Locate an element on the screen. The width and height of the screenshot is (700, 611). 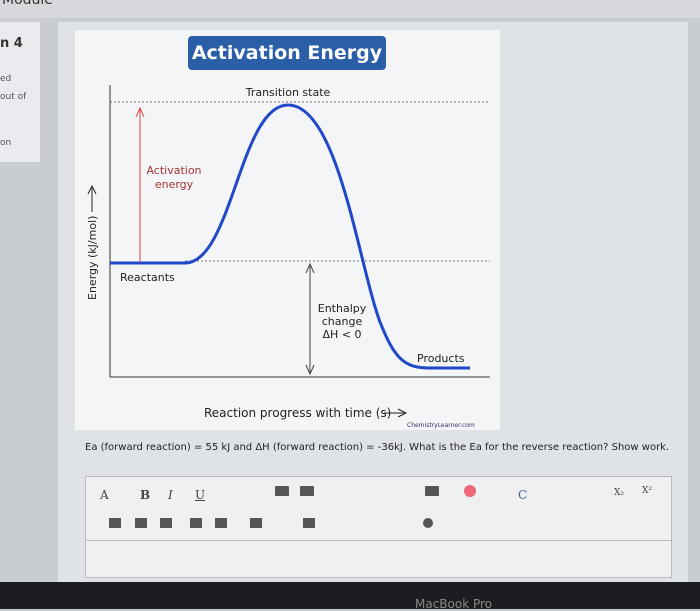
device-label: MacBook Pro is located at coordinates (454, 604).